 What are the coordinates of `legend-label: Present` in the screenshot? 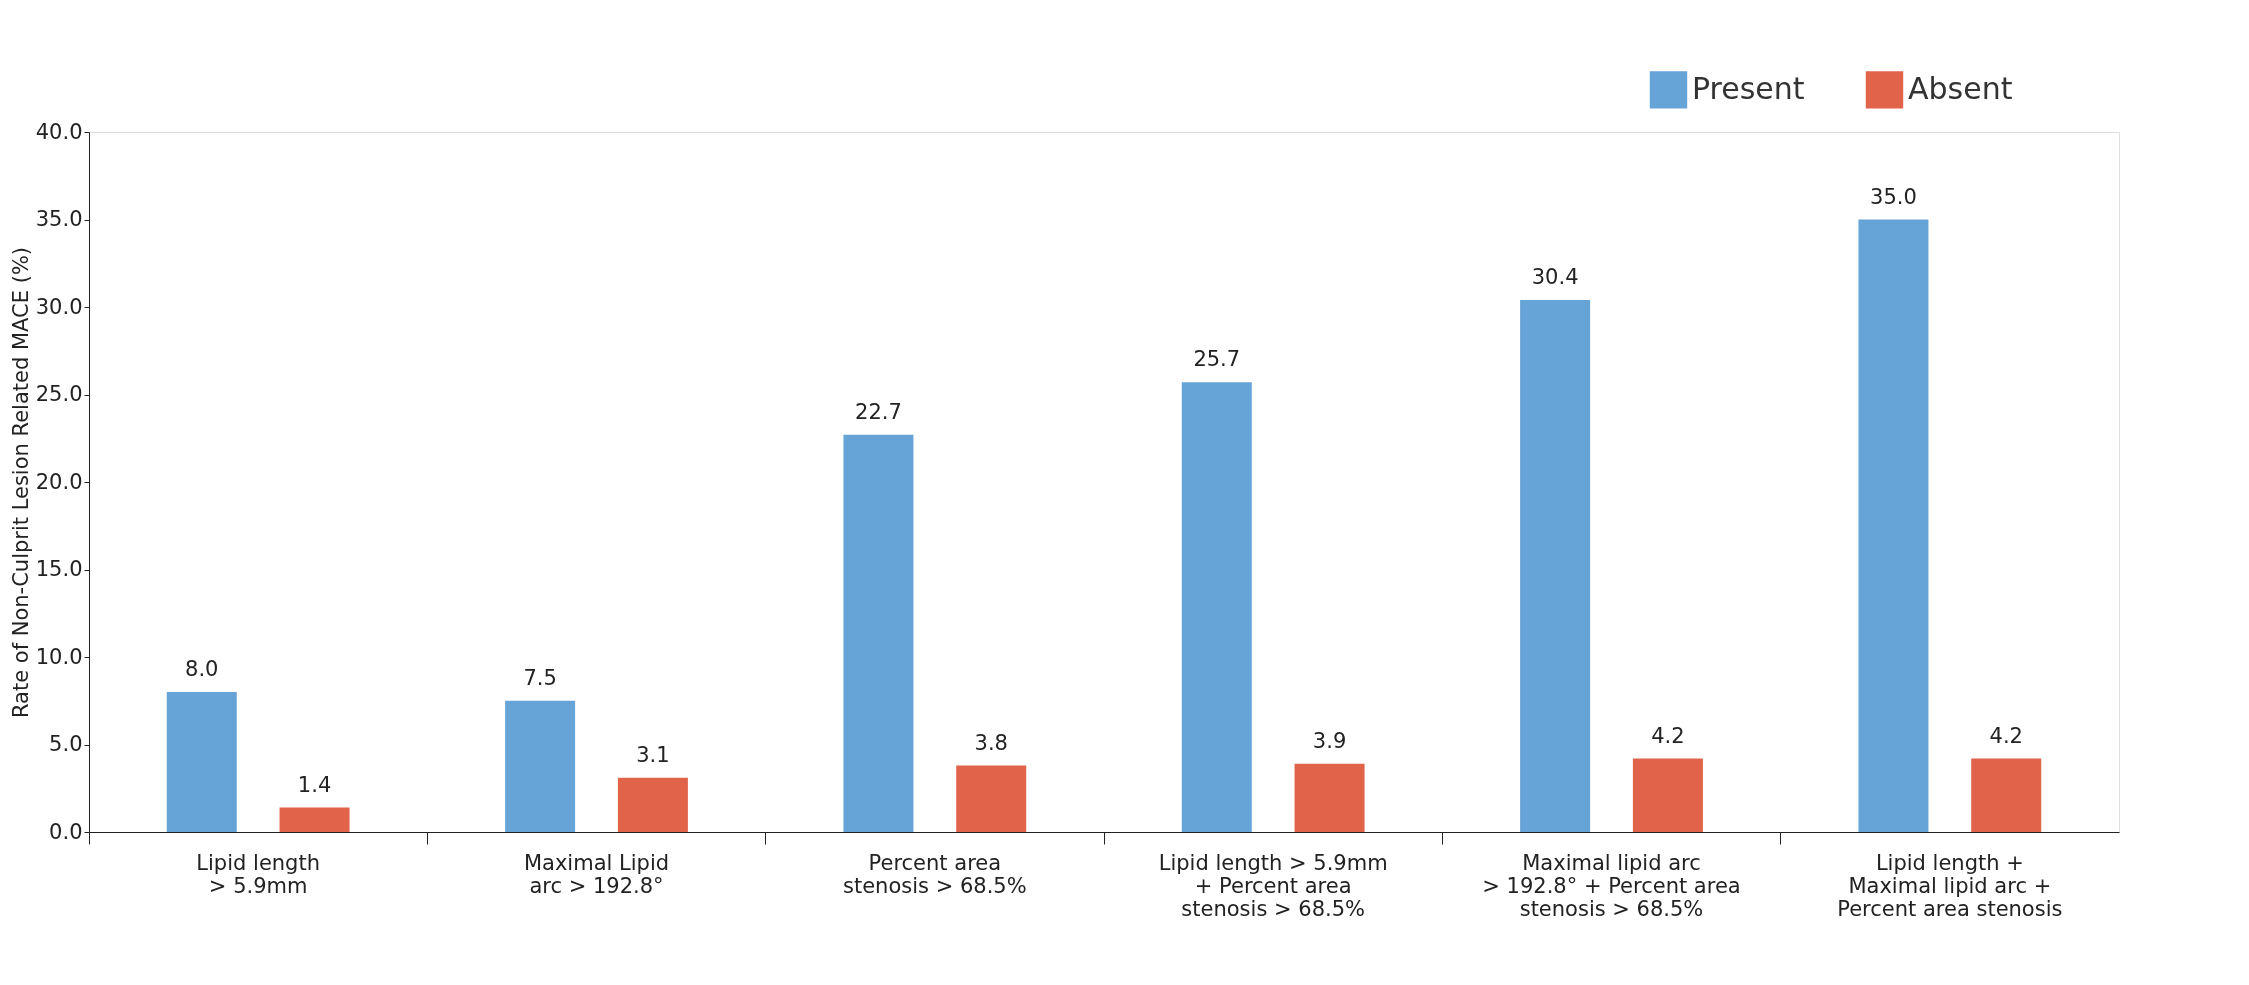 It's located at (1748, 88).